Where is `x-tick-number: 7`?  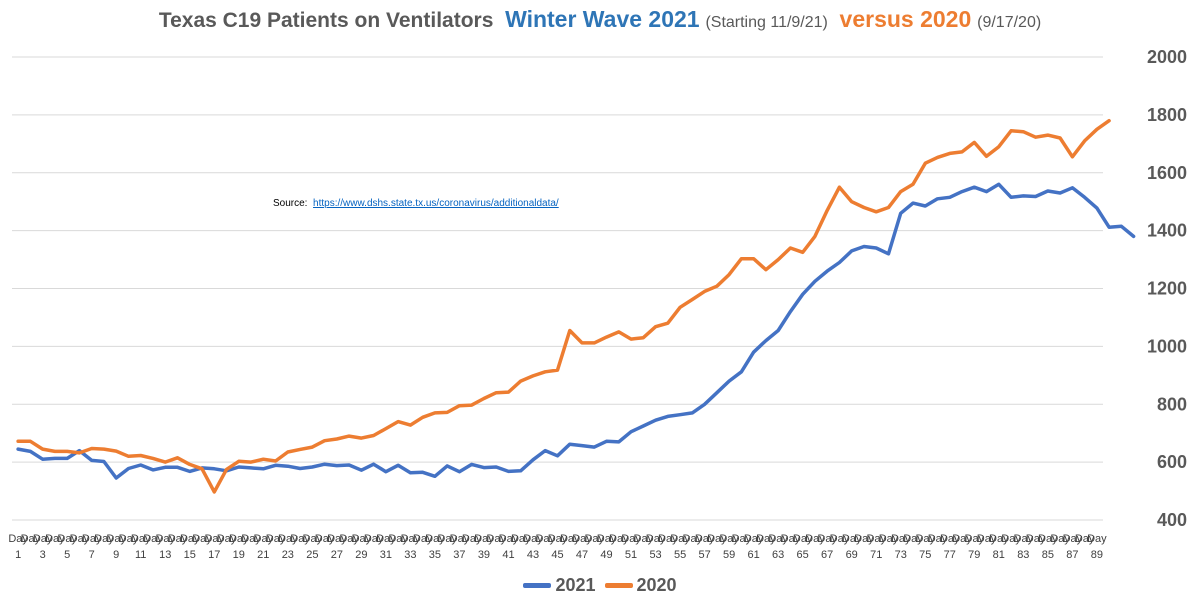
x-tick-number: 7 is located at coordinates (92, 555).